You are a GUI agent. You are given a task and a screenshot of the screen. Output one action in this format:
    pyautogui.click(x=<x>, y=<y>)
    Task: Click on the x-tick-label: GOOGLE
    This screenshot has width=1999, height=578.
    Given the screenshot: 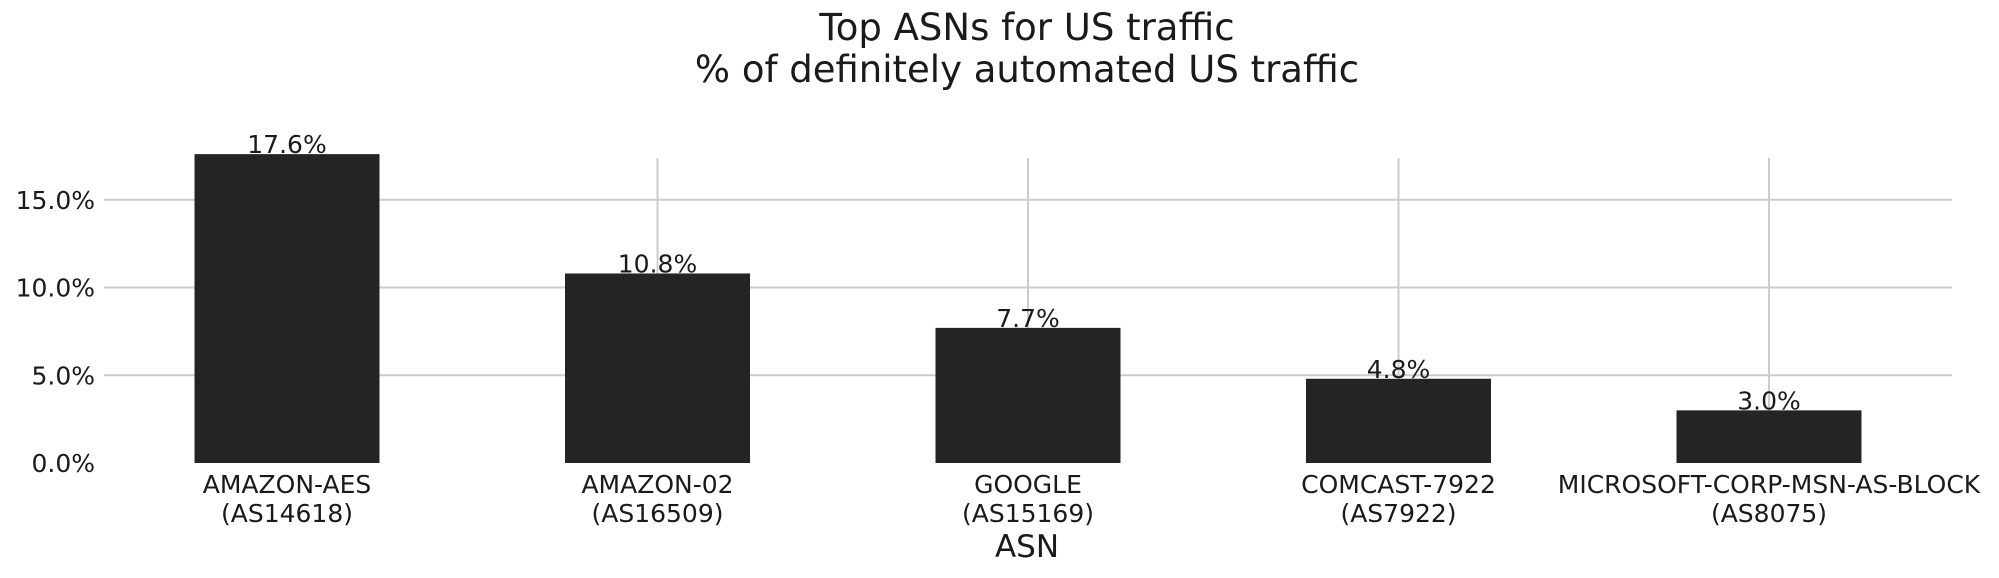 What is the action you would take?
    pyautogui.click(x=1028, y=484)
    